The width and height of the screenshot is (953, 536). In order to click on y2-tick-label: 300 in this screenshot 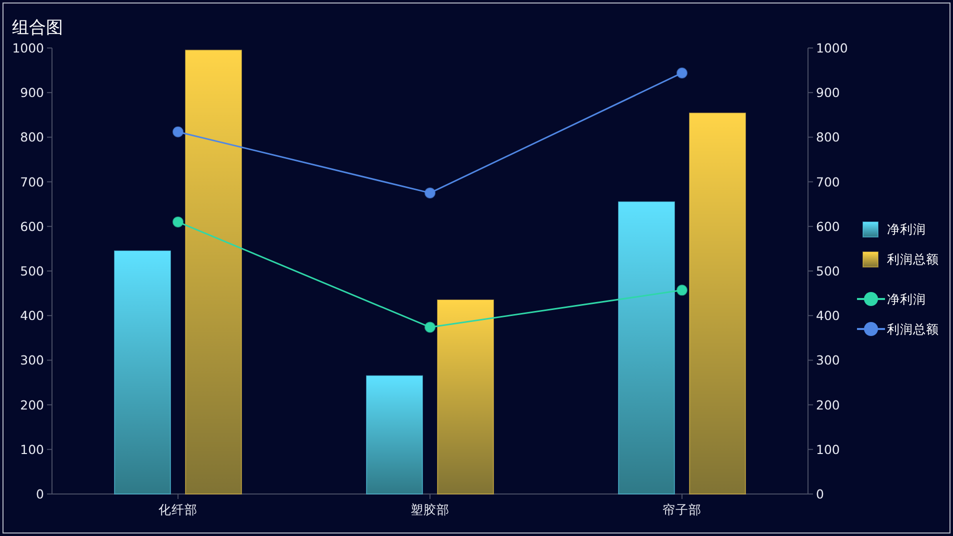, I will do `click(828, 360)`.